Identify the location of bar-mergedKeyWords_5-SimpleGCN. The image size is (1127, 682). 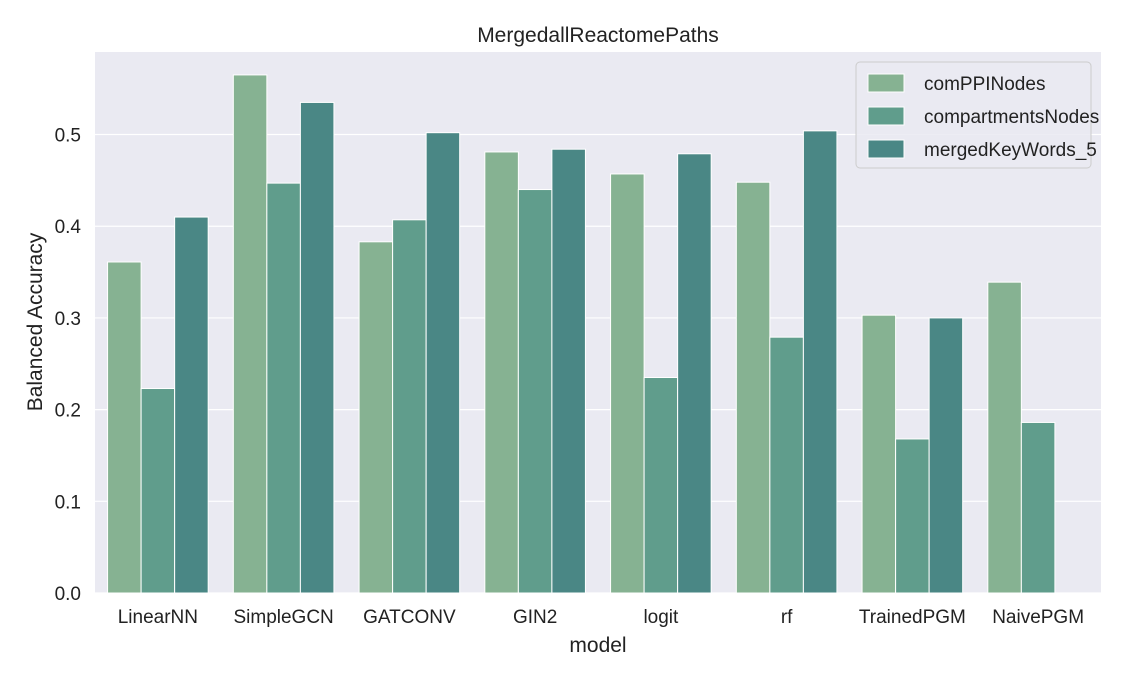
(317, 347).